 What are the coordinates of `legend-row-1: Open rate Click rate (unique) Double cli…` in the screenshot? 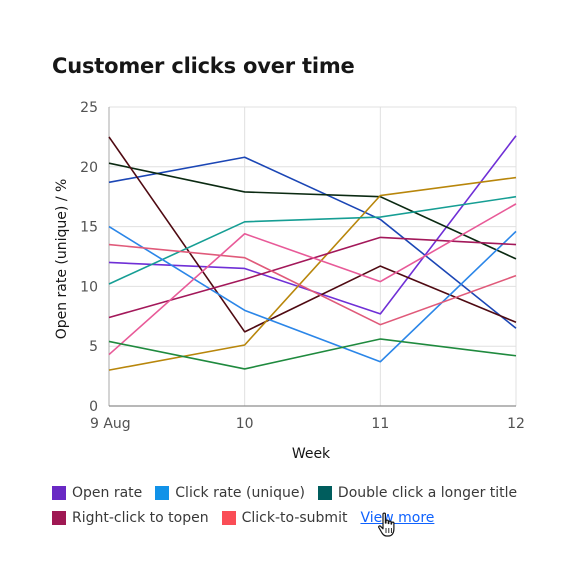 It's located at (302, 492).